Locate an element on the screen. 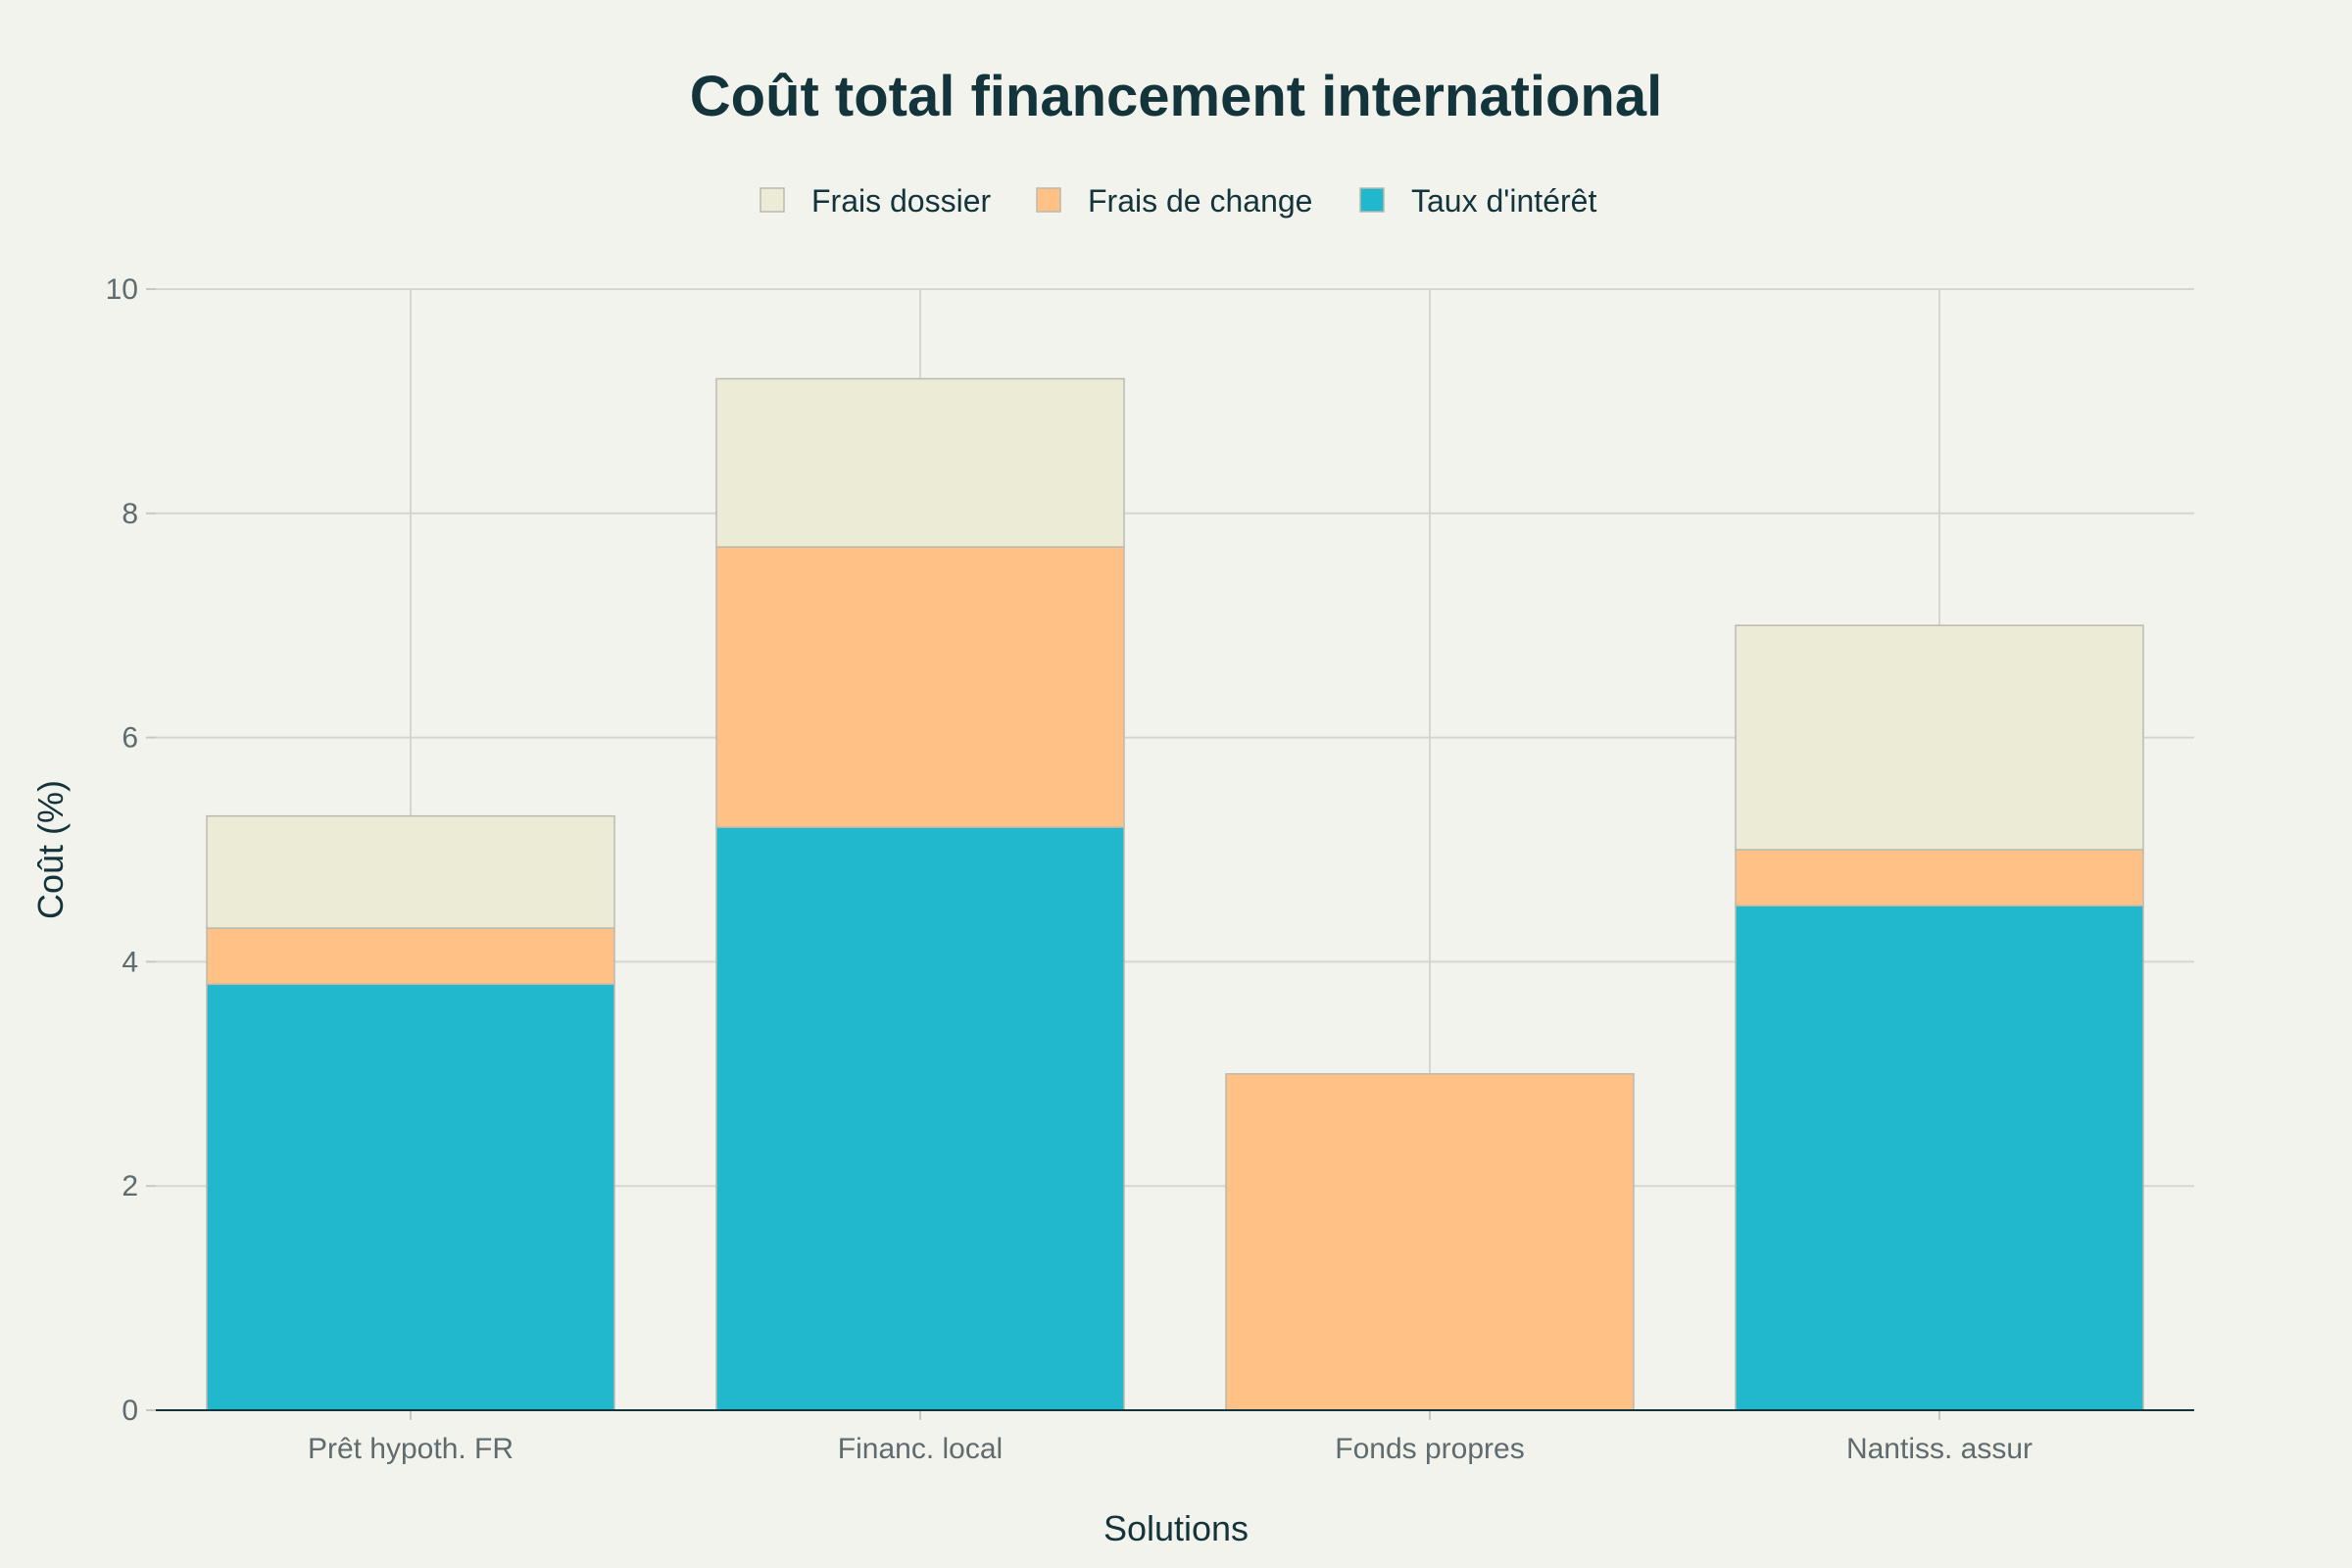  chart-title: Coût total financement international is located at coordinates (1176, 96).